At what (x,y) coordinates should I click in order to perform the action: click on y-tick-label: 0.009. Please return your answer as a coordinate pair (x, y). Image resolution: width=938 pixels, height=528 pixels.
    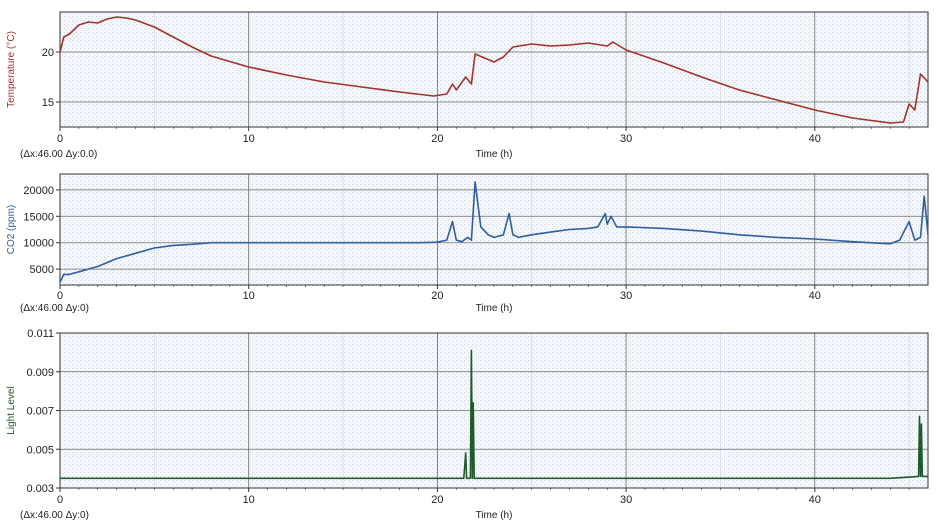
    Looking at the image, I should click on (40, 373).